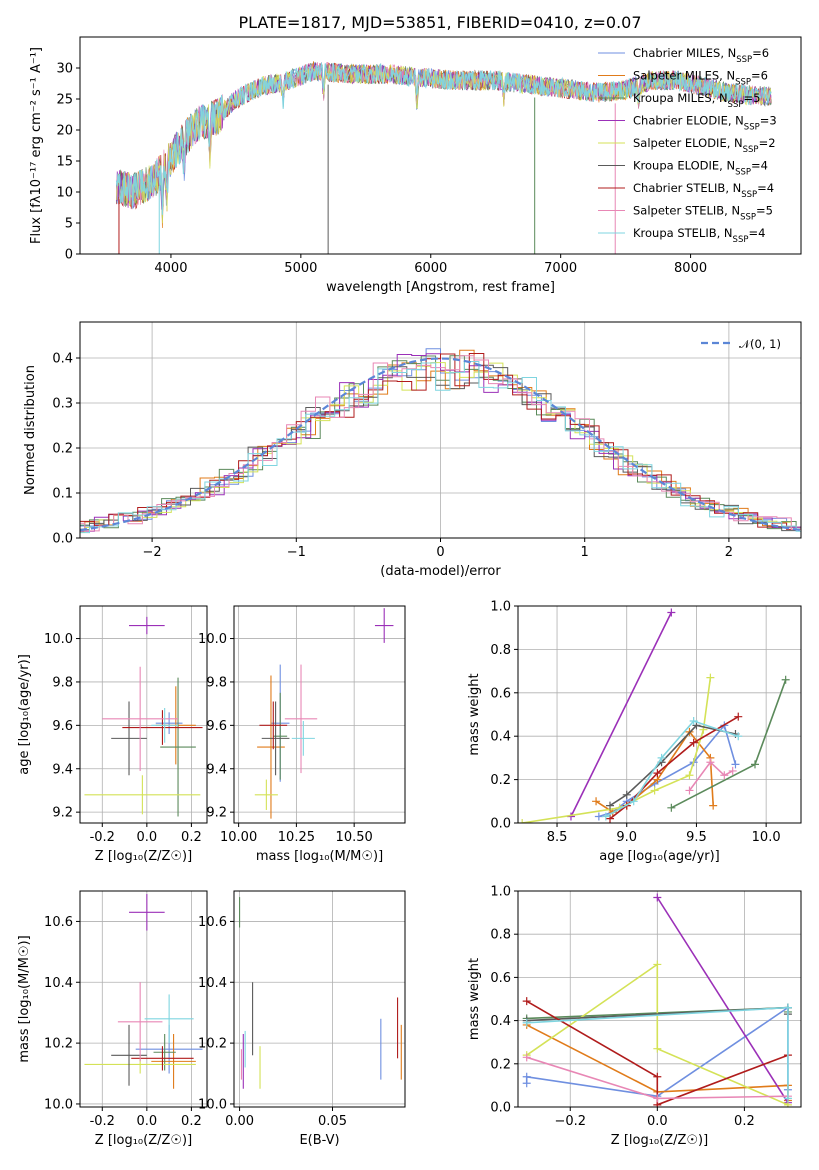 The image size is (819, 1170). Describe the element at coordinates (62, 404) in the screenshot. I see `y-tick-label: 0.3` at that location.